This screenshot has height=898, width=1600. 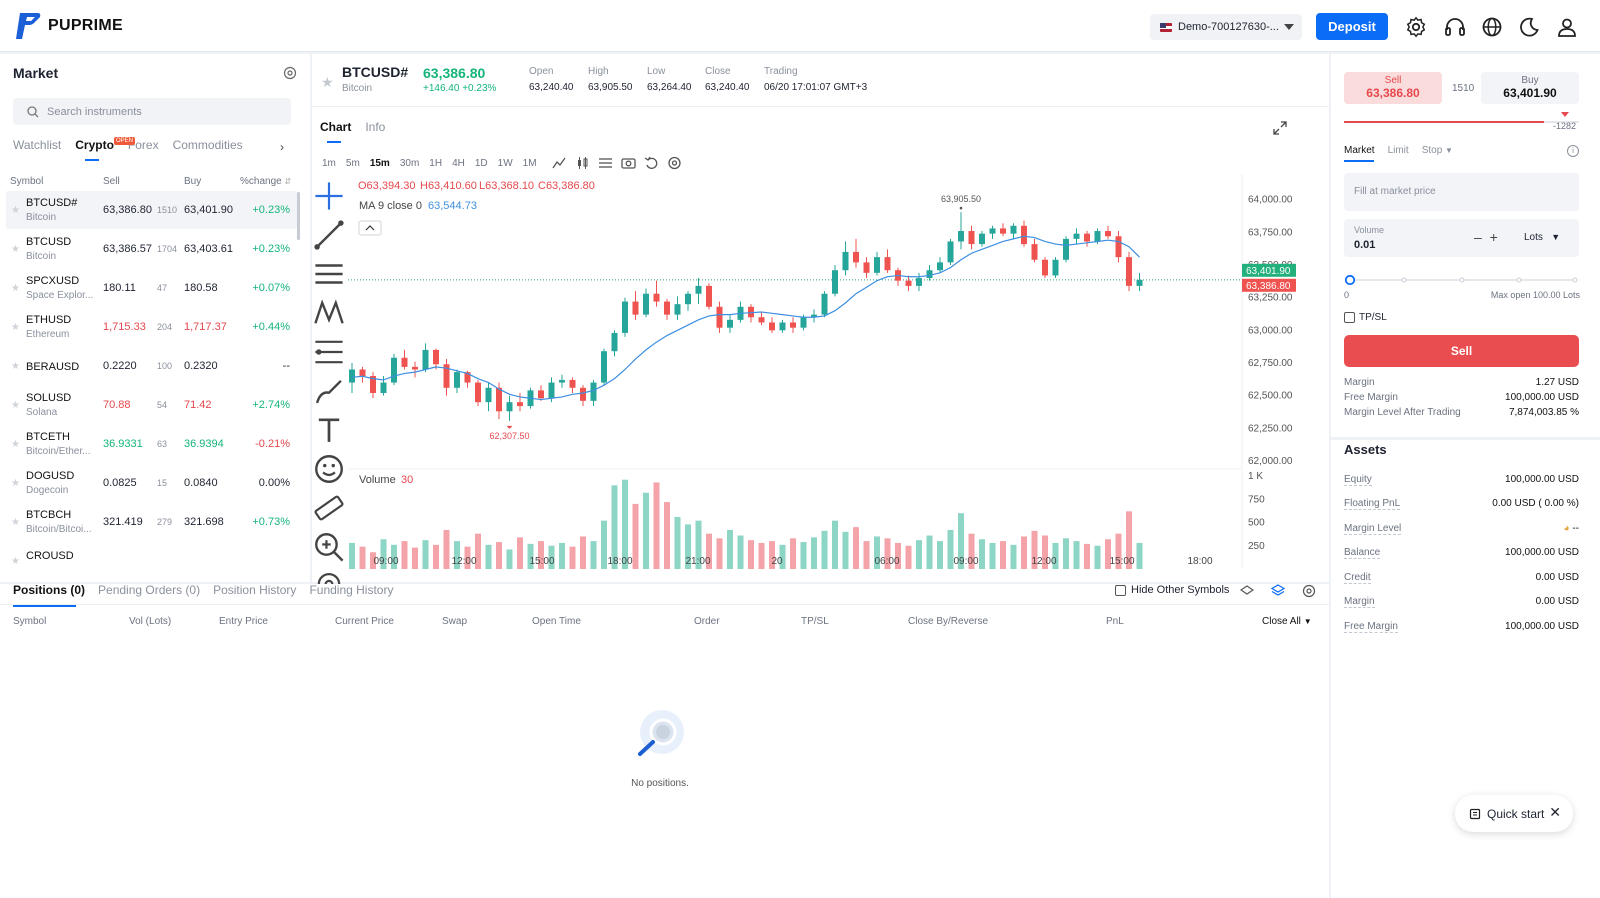 I want to click on moon-icon, so click(x=1529, y=27).